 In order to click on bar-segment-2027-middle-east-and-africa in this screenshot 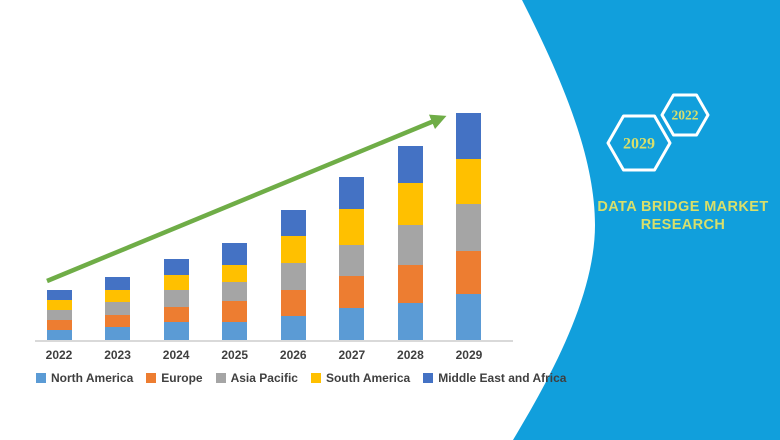, I will do `click(352, 193)`.